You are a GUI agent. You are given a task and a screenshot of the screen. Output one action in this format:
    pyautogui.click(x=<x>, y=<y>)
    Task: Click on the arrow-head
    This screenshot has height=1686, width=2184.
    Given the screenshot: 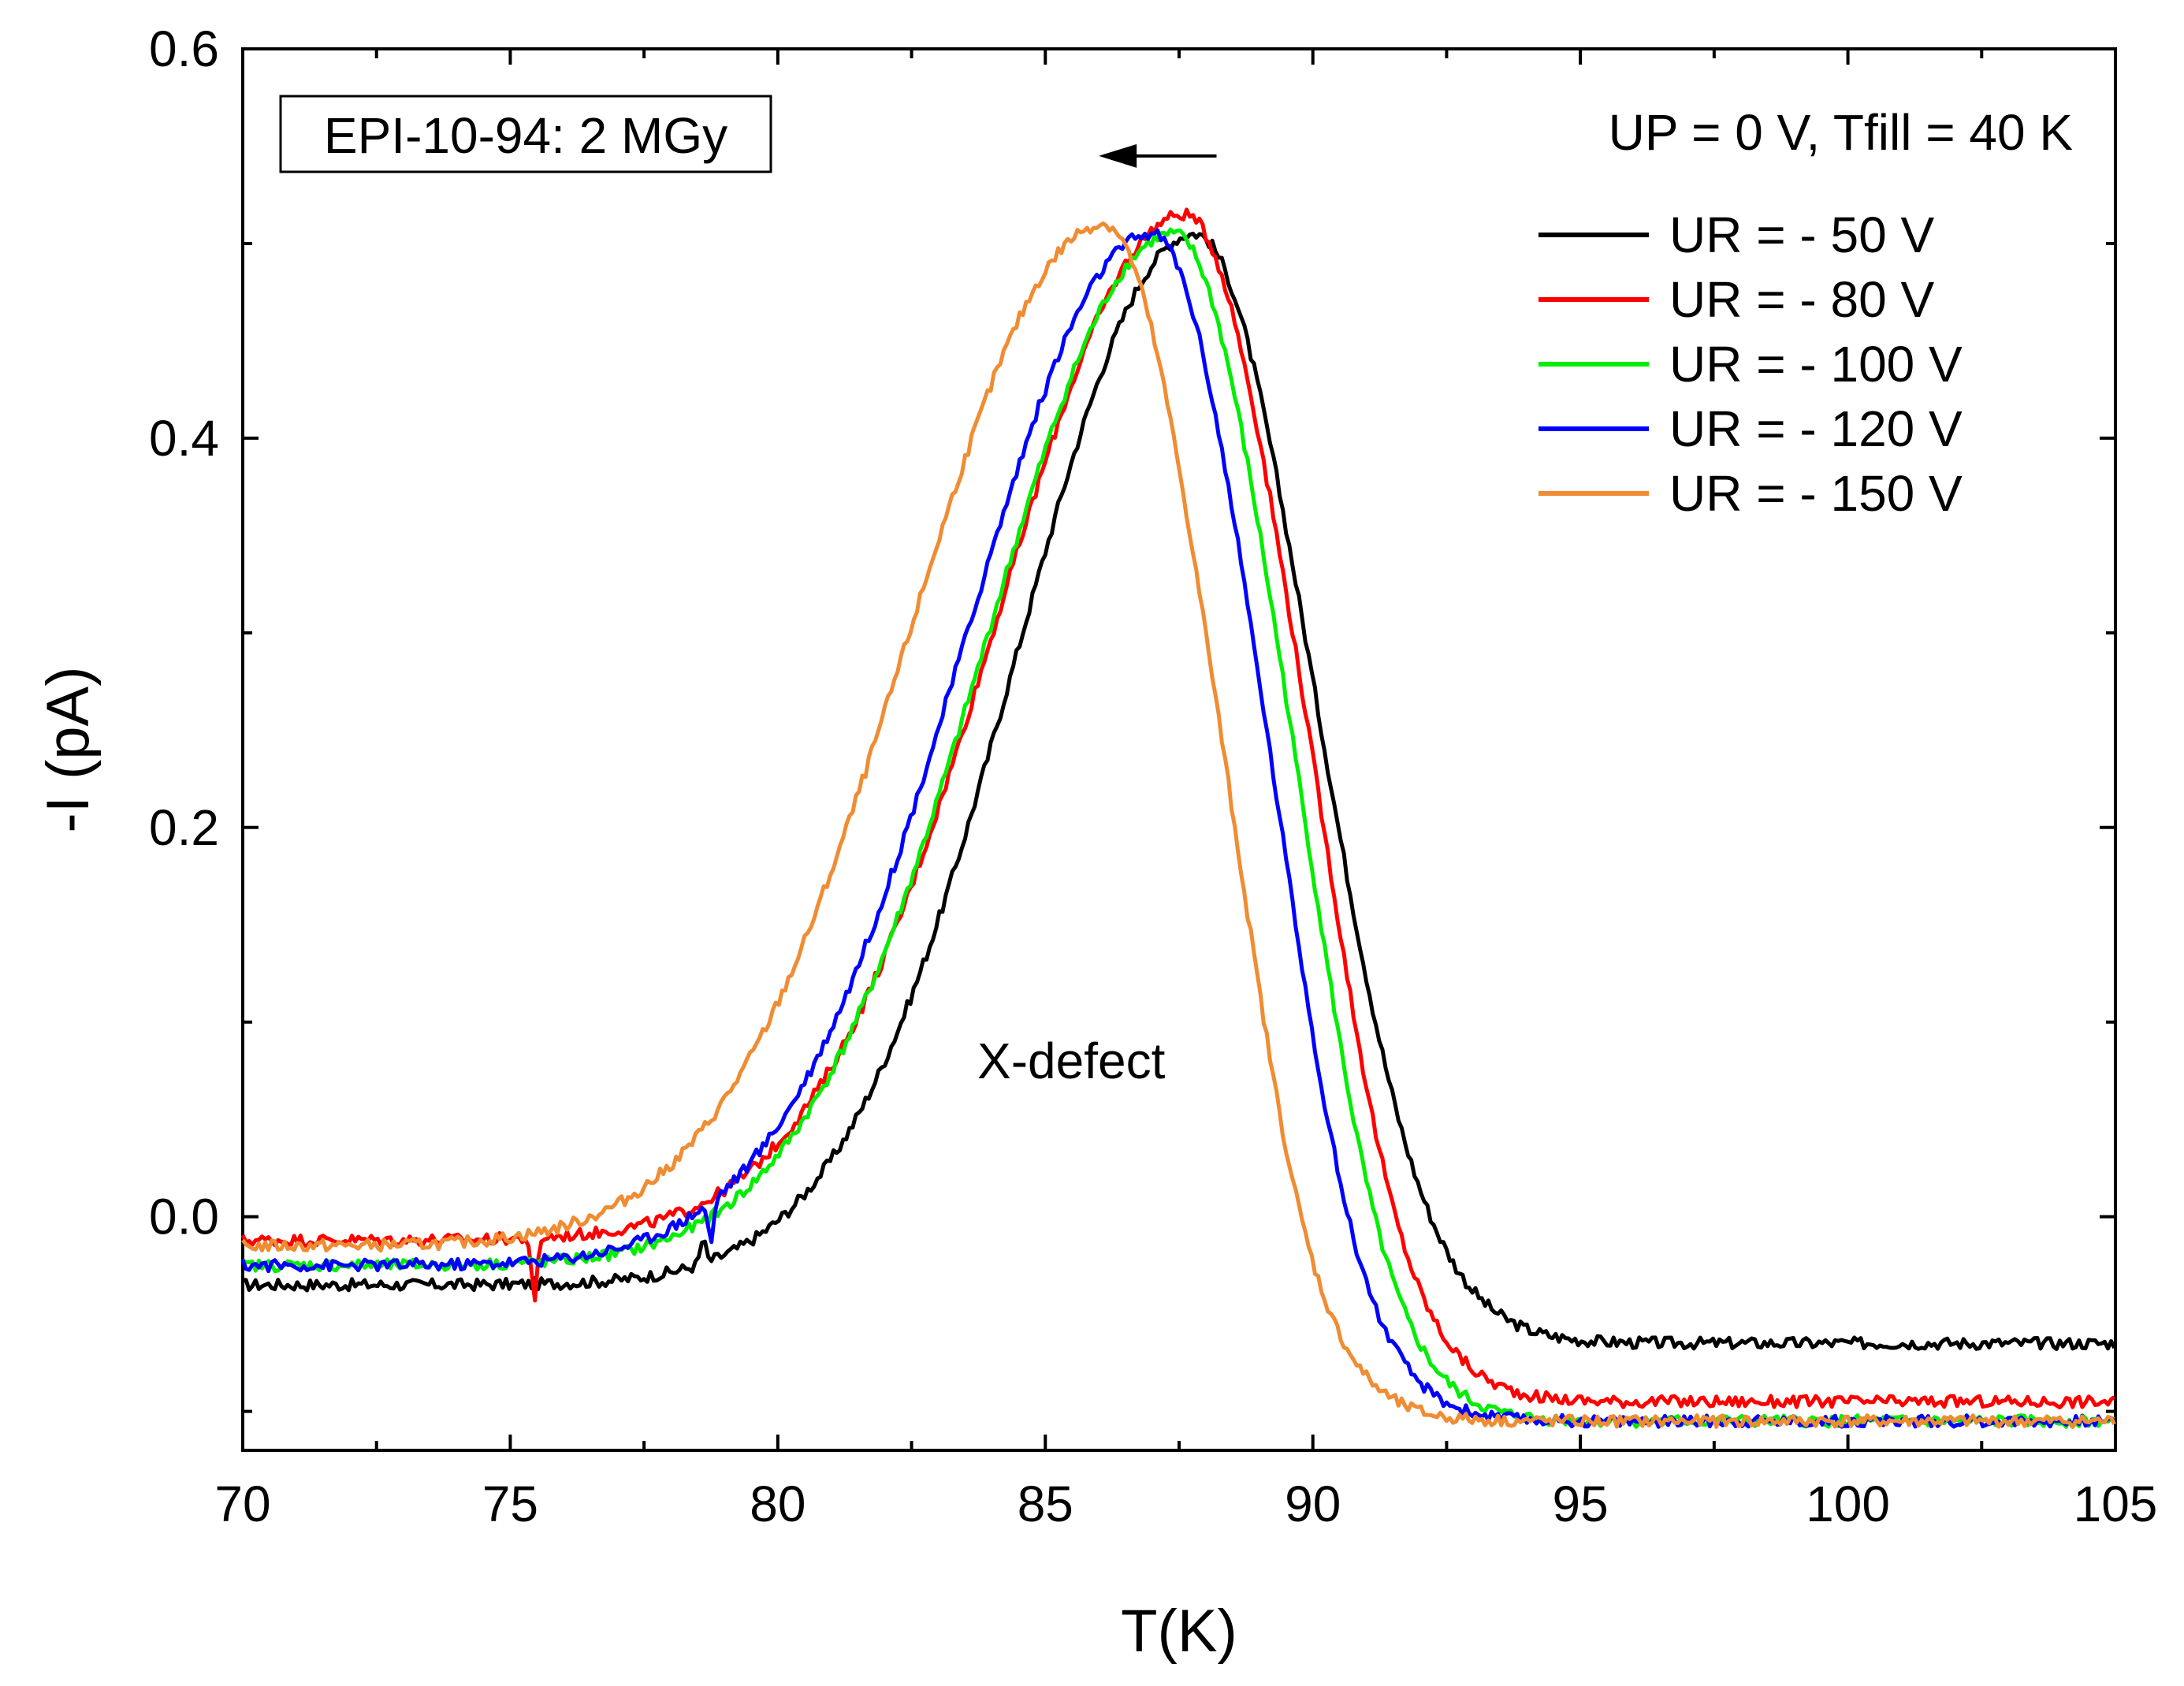 What is the action you would take?
    pyautogui.click(x=1118, y=155)
    